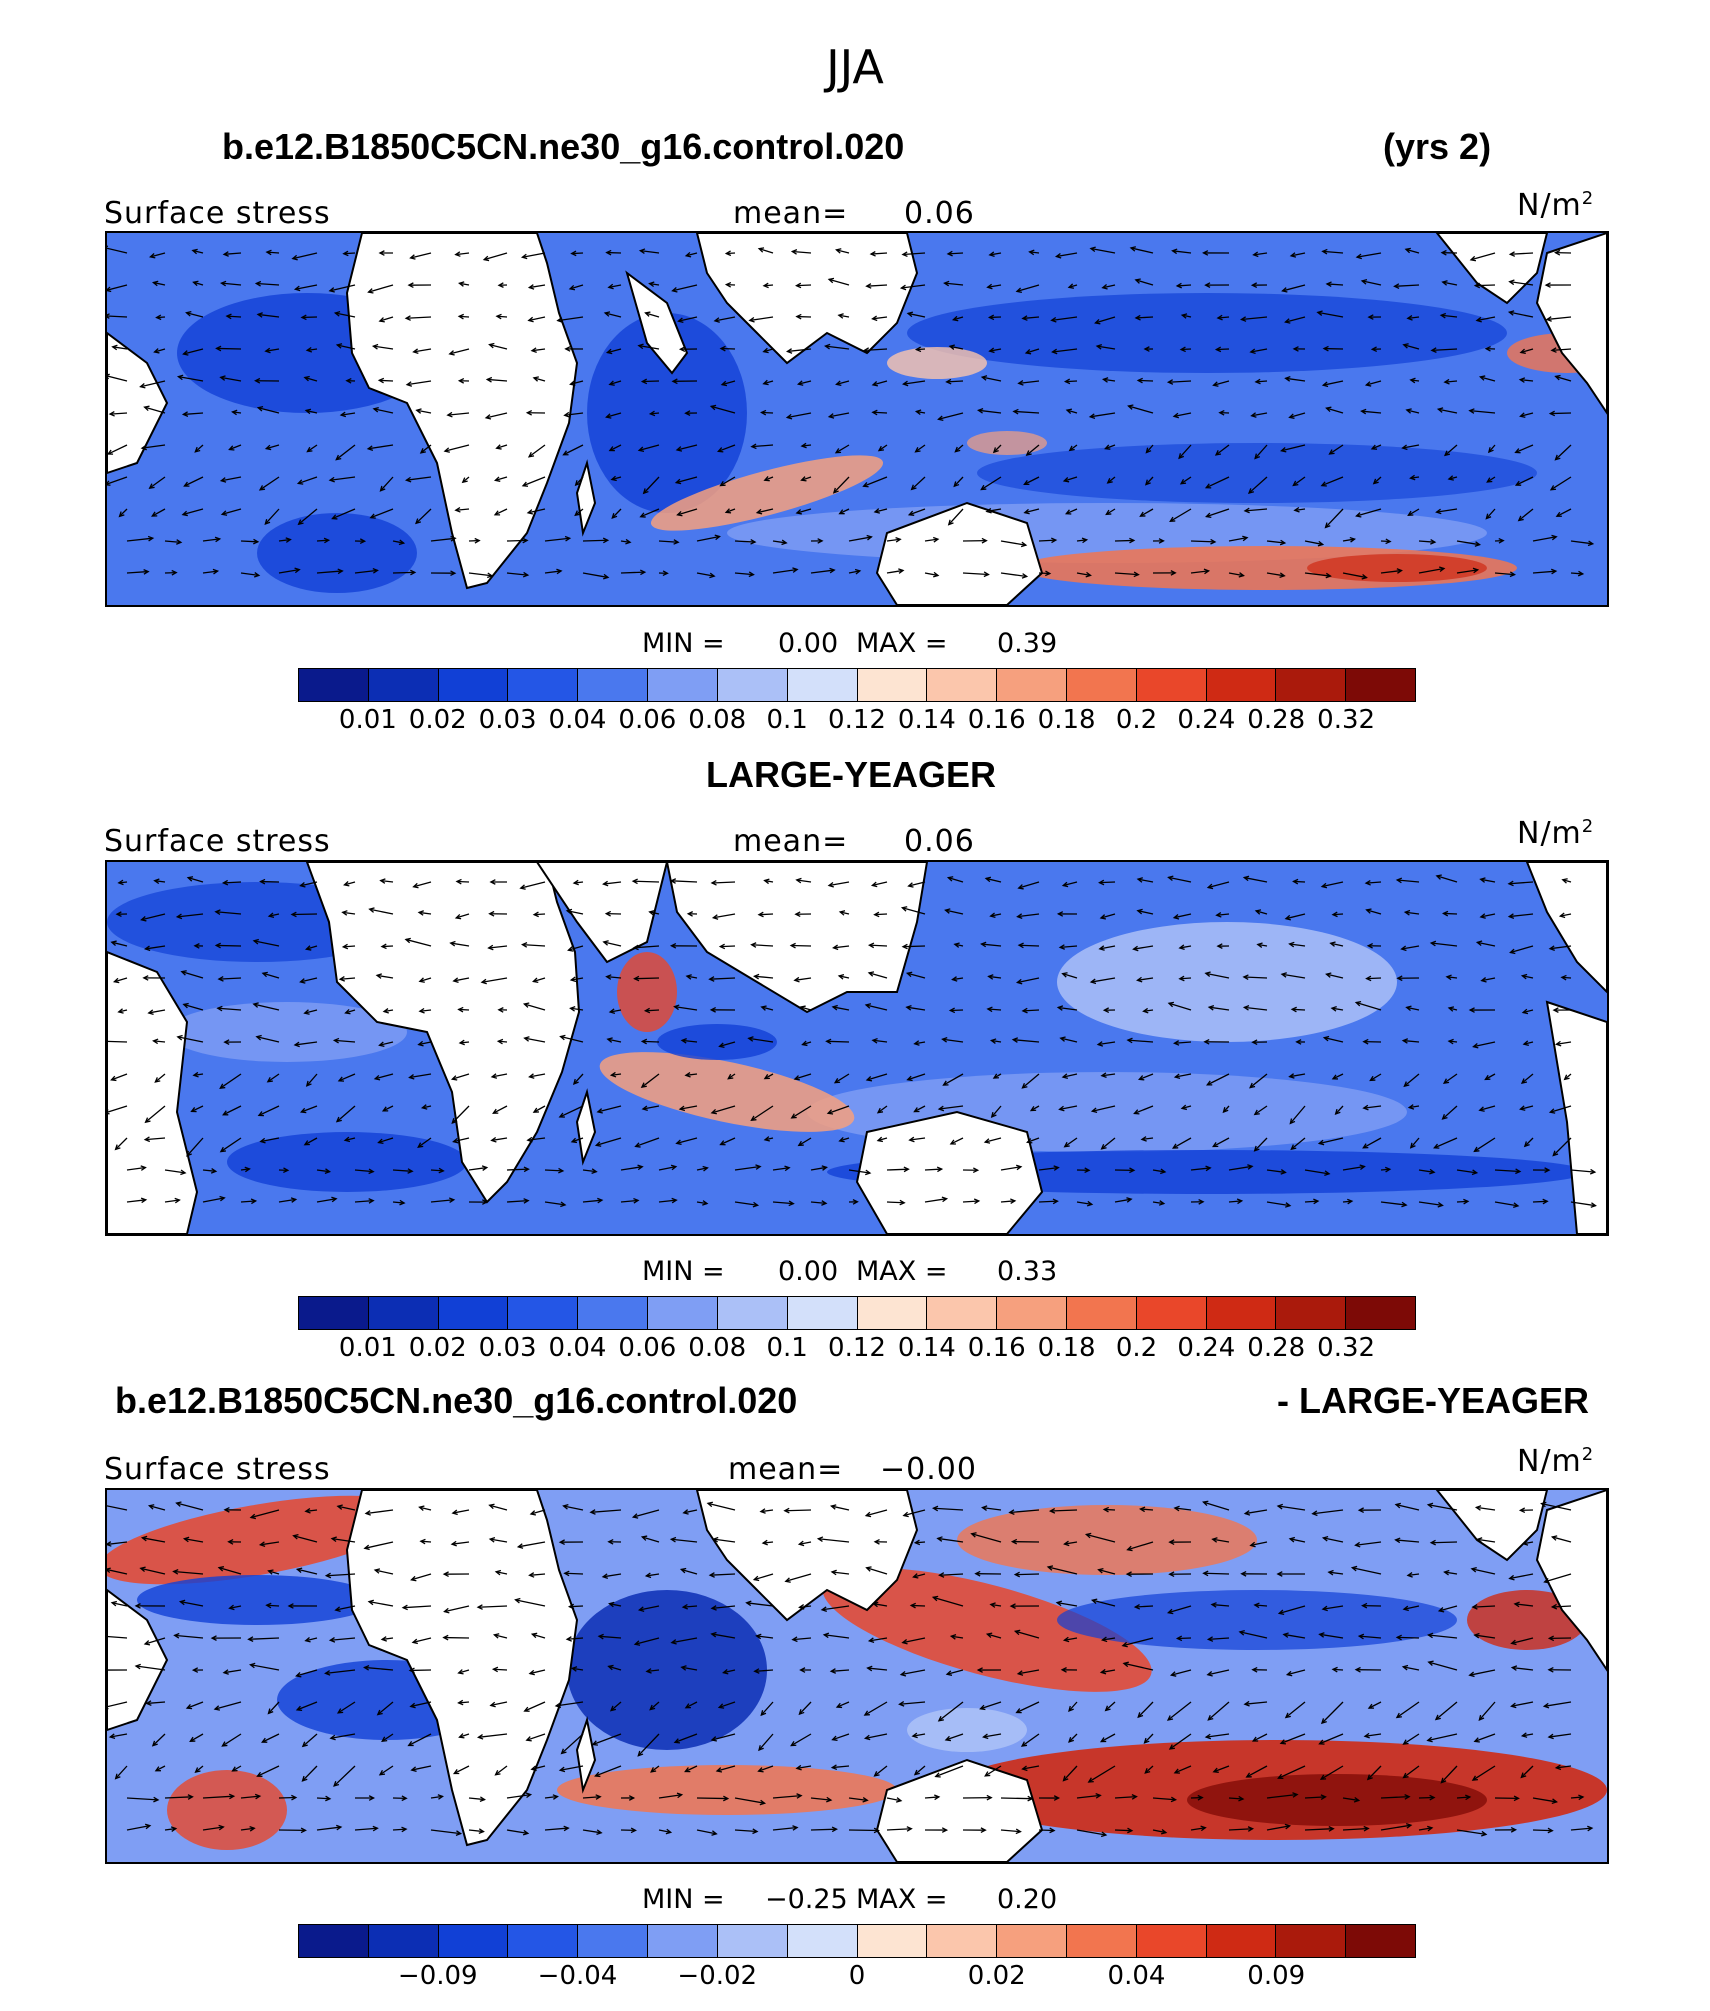 The image size is (1710, 2011). I want to click on colorbar-tick-label: 0.14, so click(926, 1348).